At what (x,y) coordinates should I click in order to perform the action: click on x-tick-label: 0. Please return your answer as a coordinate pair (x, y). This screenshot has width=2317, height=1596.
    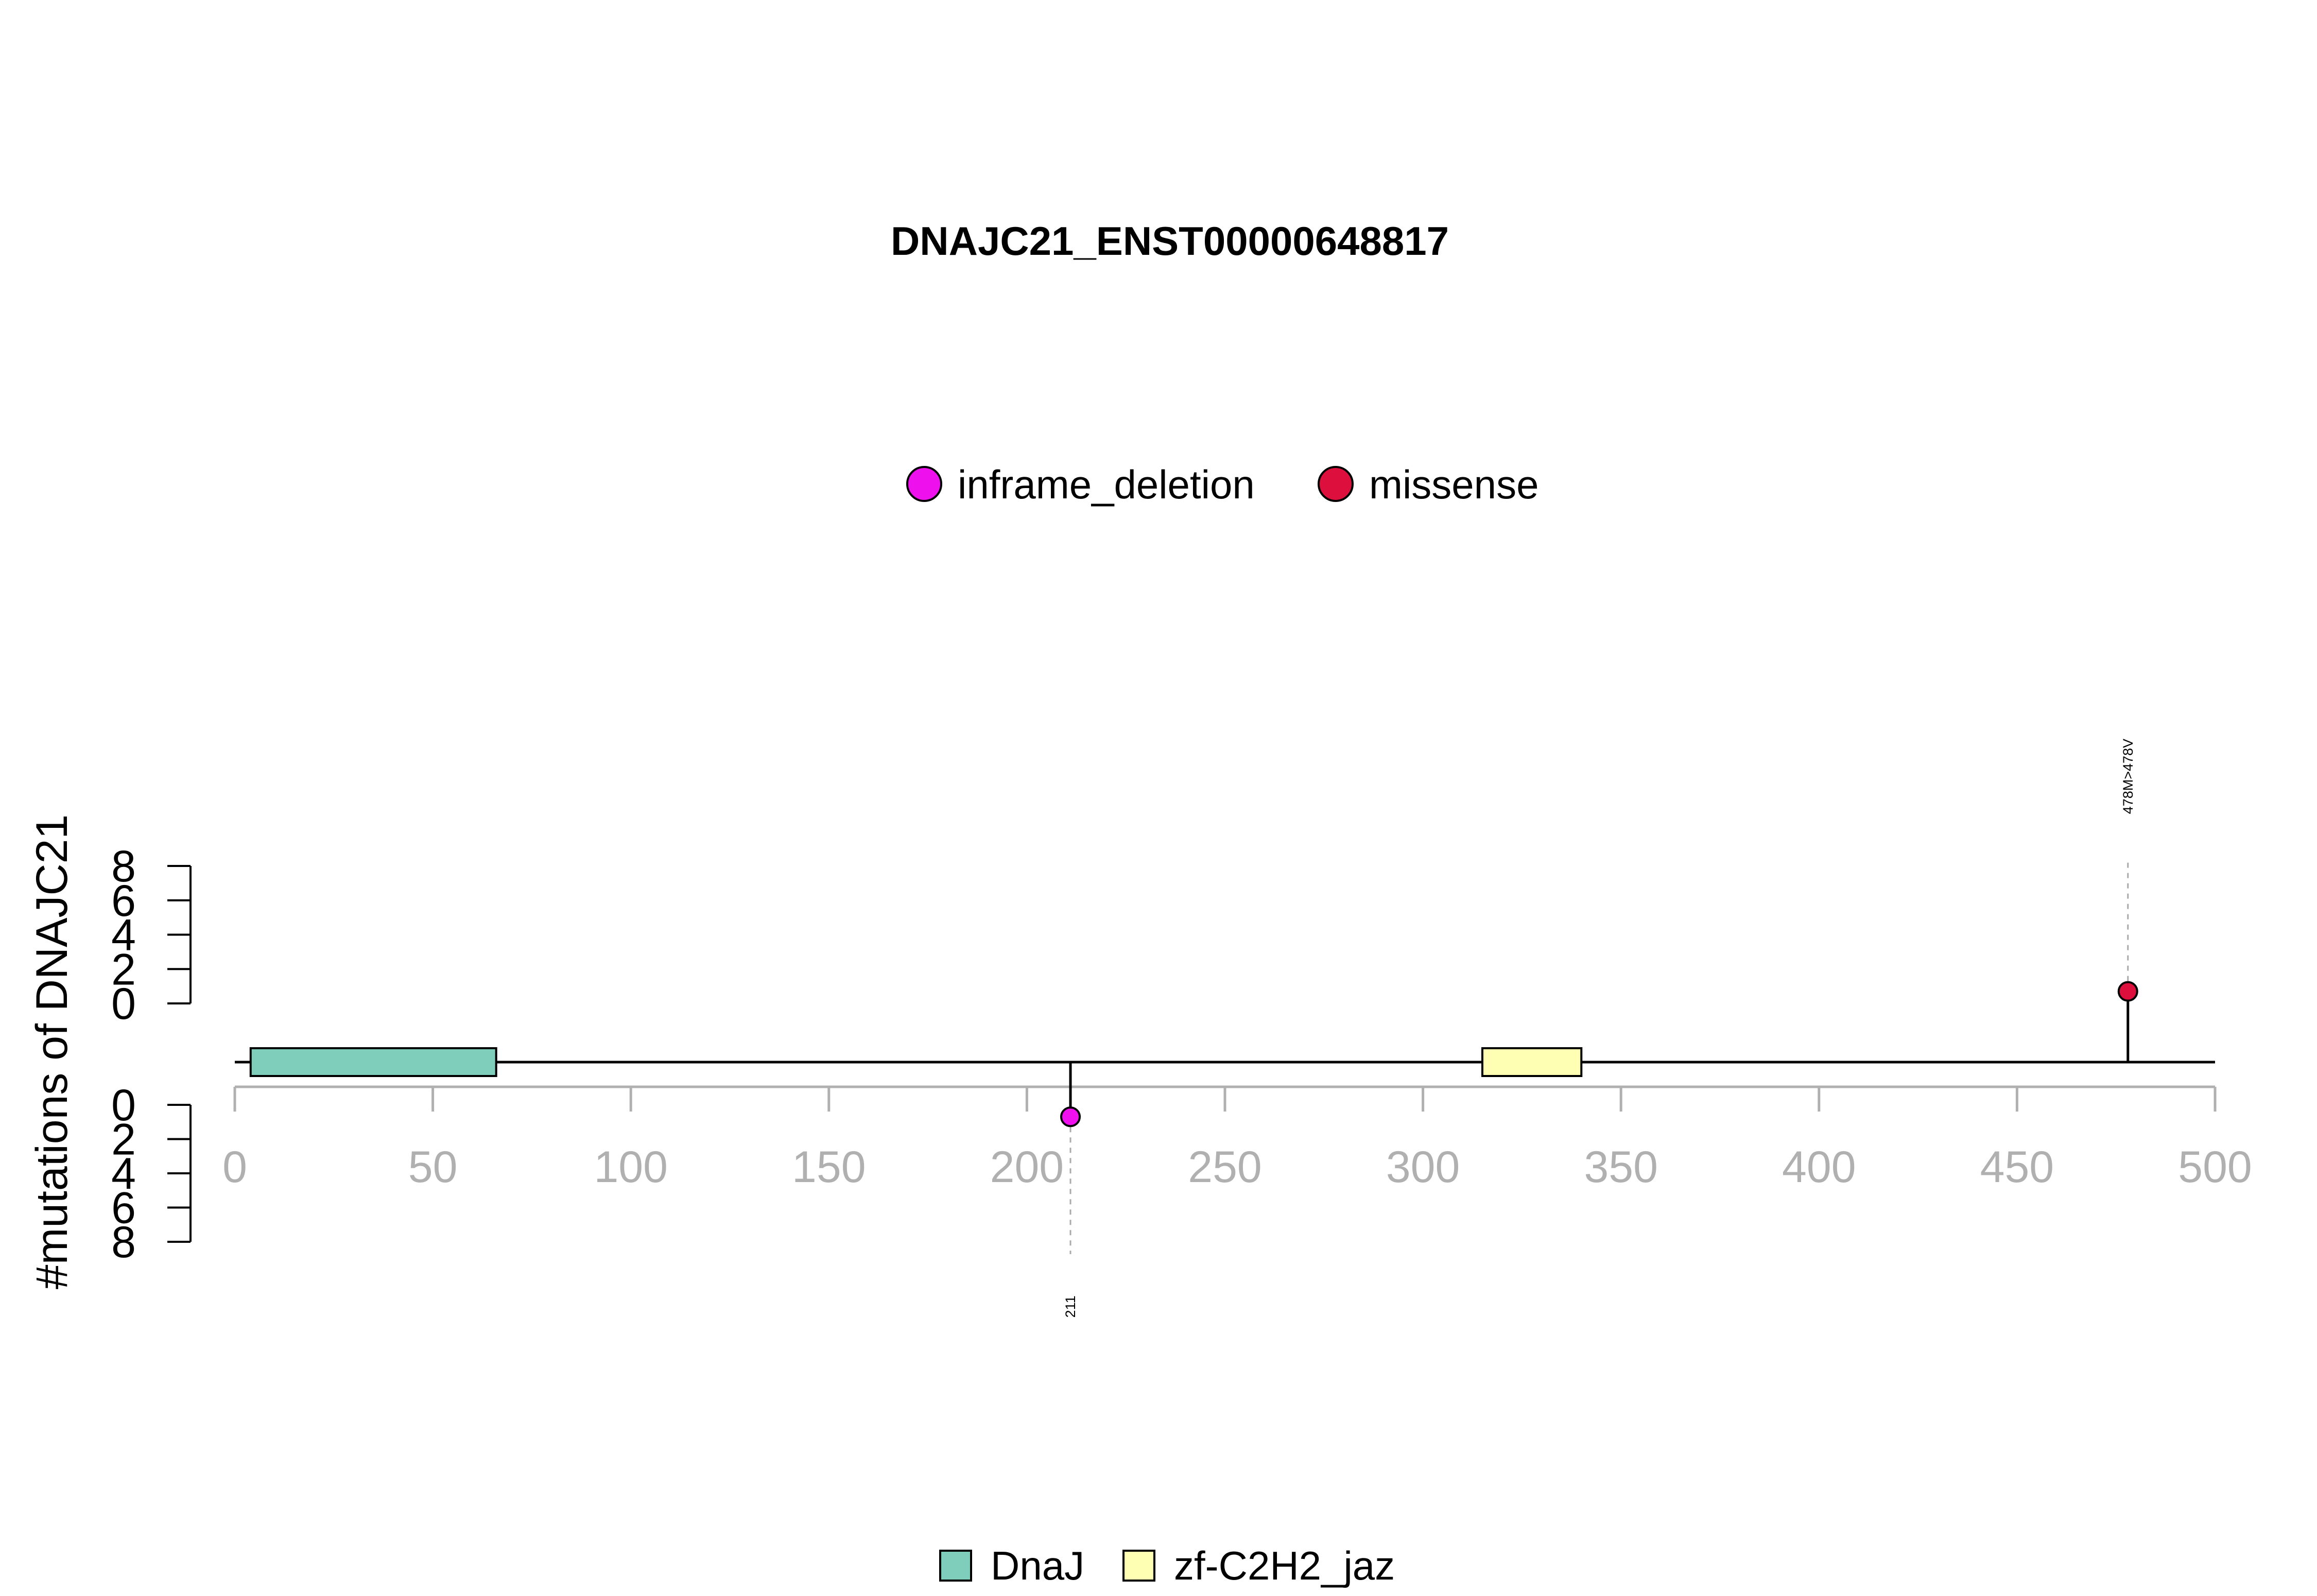
    Looking at the image, I should click on (234, 1167).